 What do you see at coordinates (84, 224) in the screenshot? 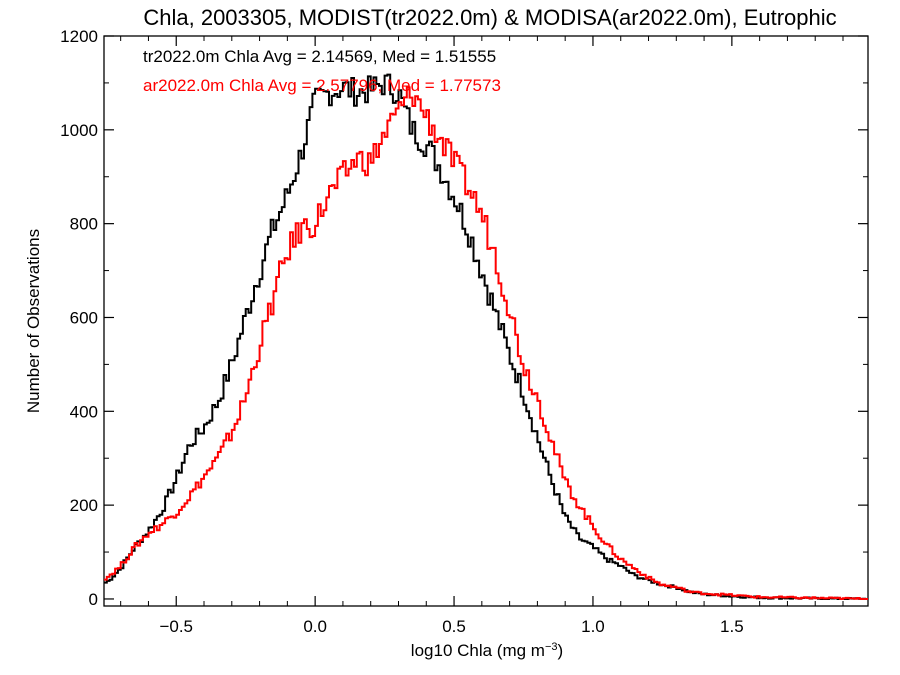
I see `y-tick-label: 800` at bounding box center [84, 224].